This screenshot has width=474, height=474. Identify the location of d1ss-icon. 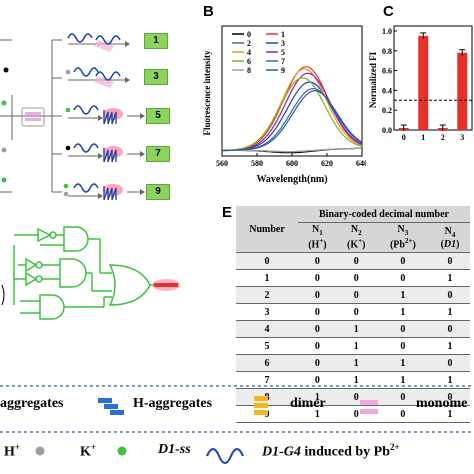
(225, 456).